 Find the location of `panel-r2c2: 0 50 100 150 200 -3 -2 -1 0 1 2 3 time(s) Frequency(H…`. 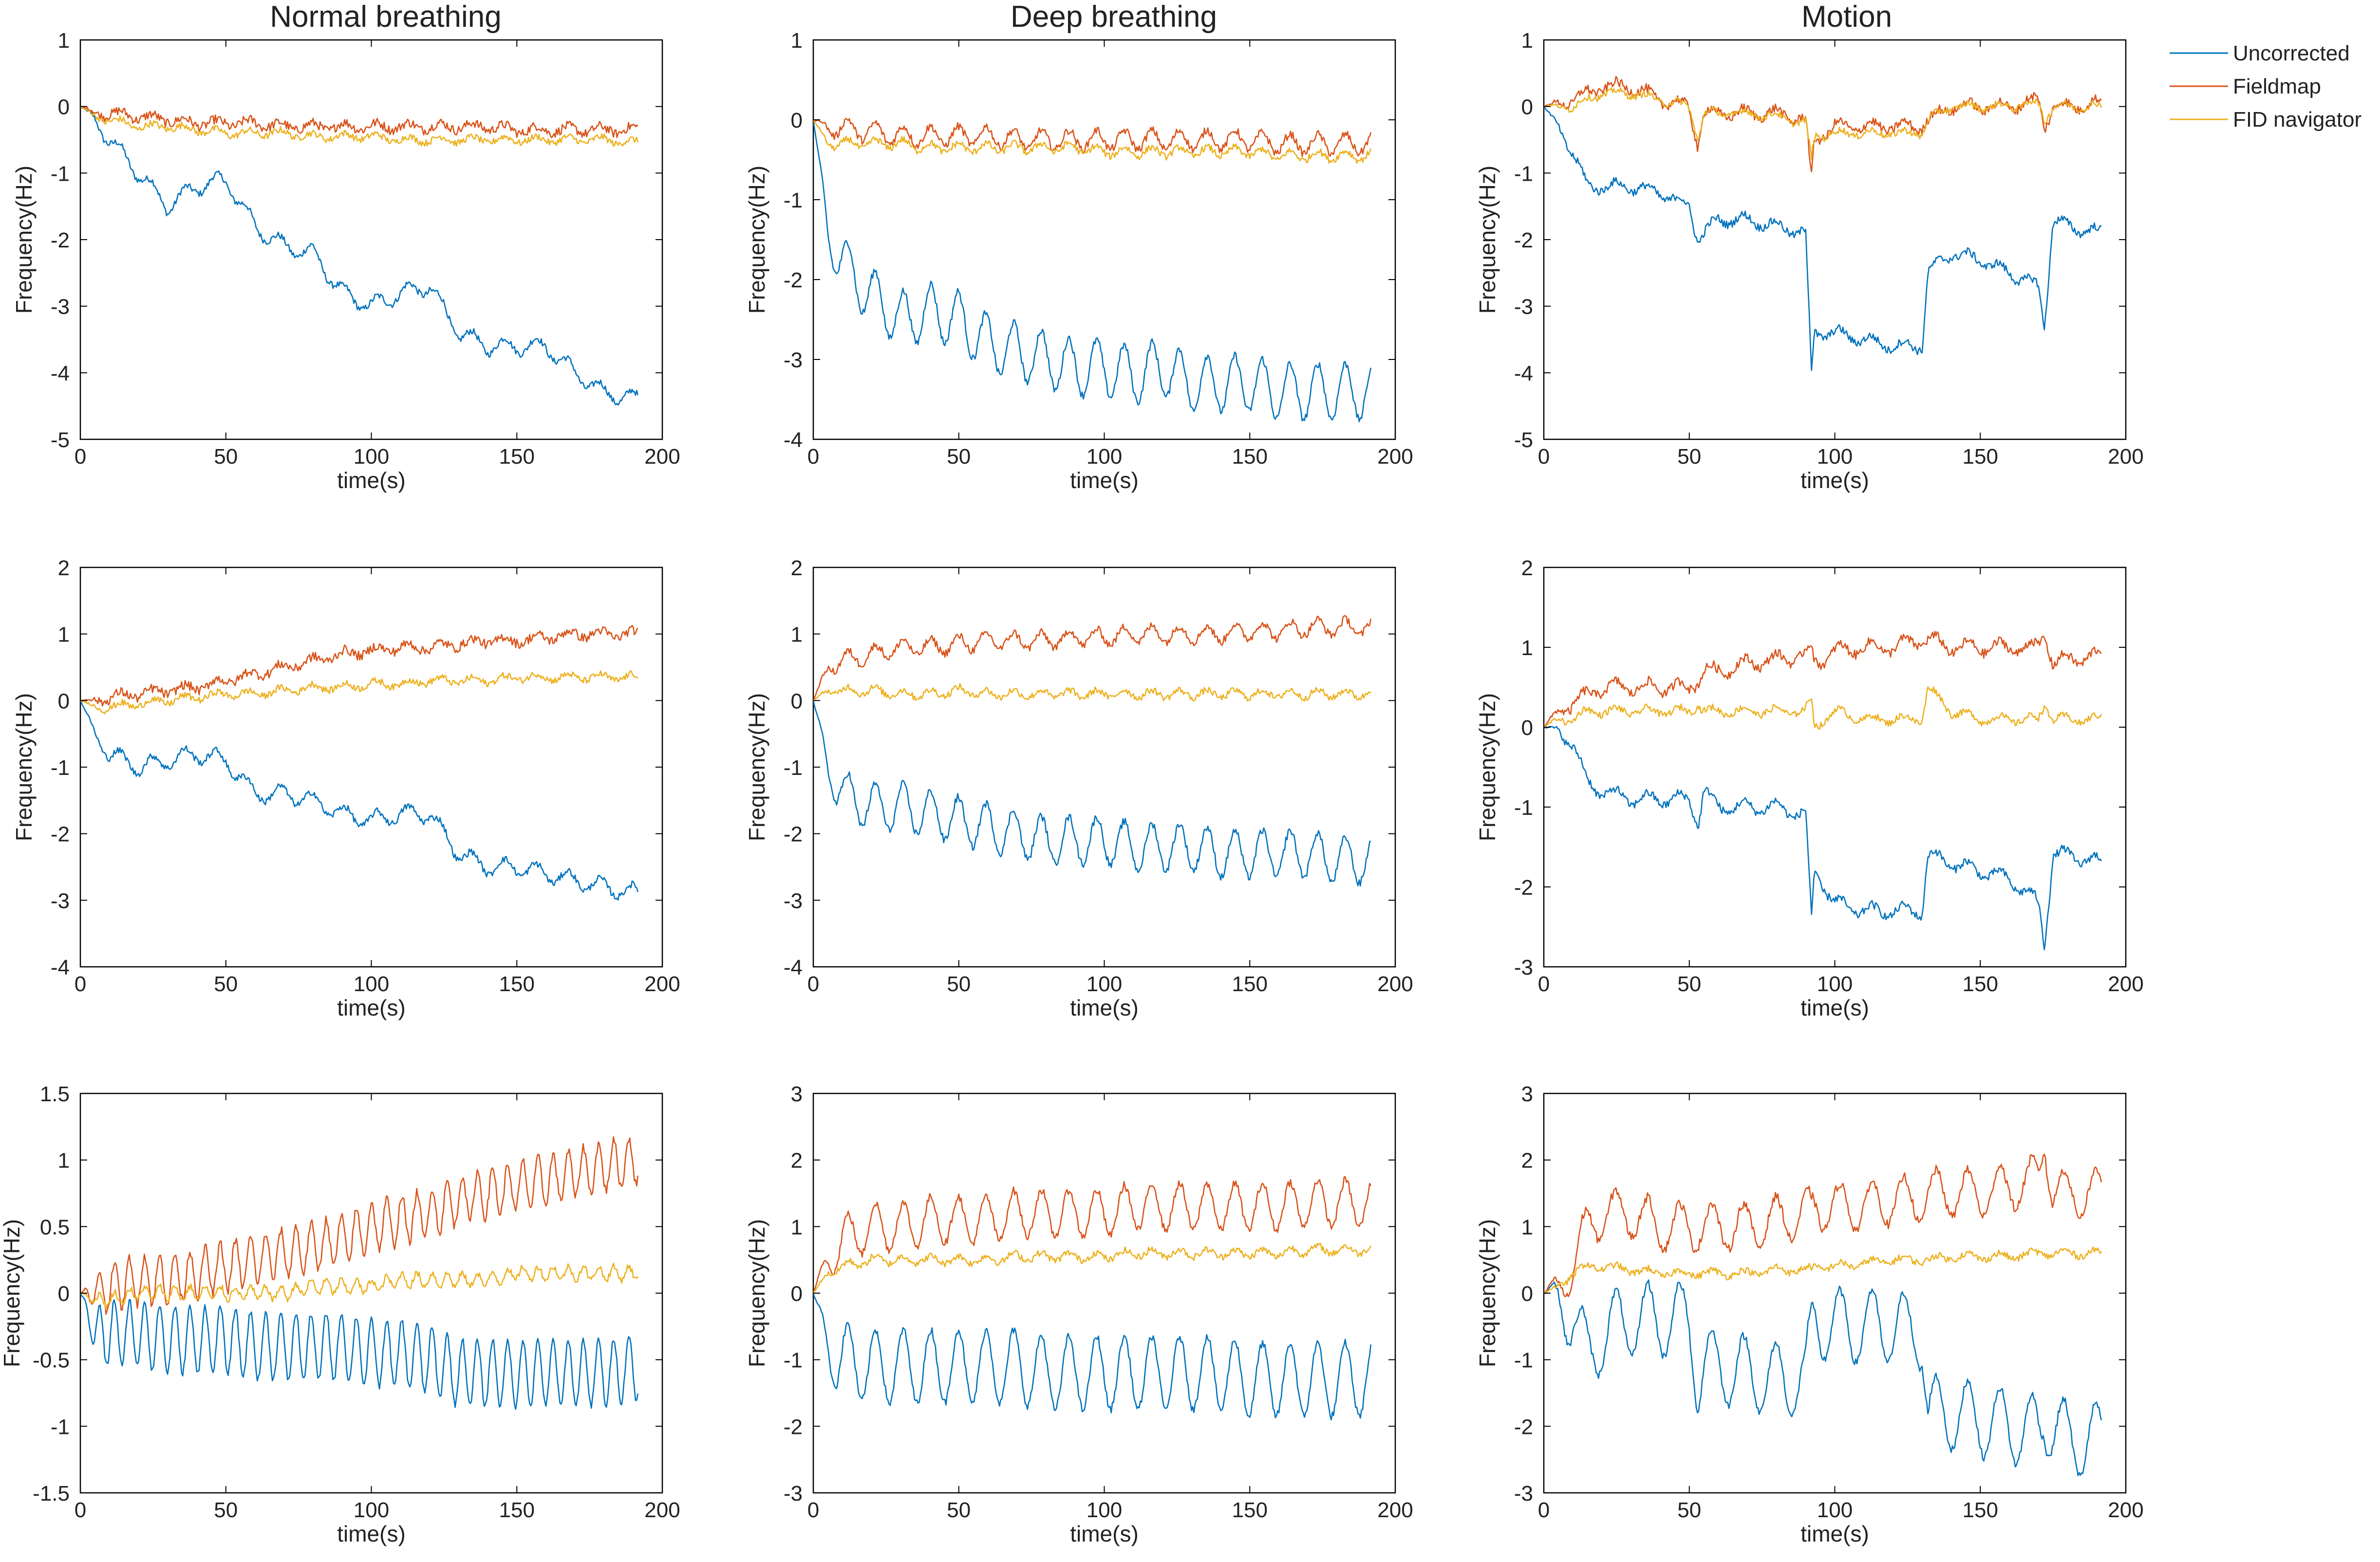

panel-r2c2: 0 50 100 150 200 -3 -2 -1 0 1 2 3 time(s) Frequency(H… is located at coordinates (1809, 1314).